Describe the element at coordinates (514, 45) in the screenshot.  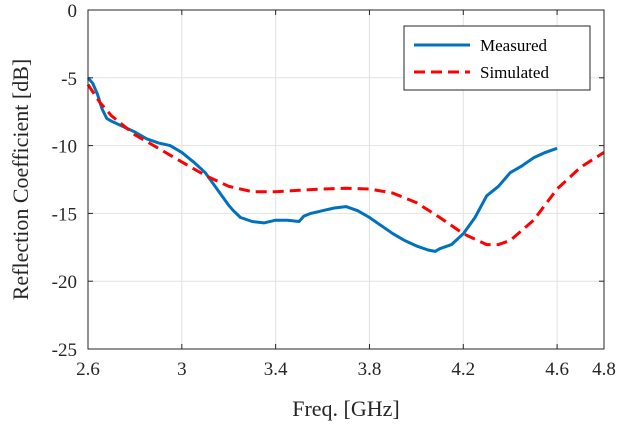
I see `legend-label-measured: Measured` at that location.